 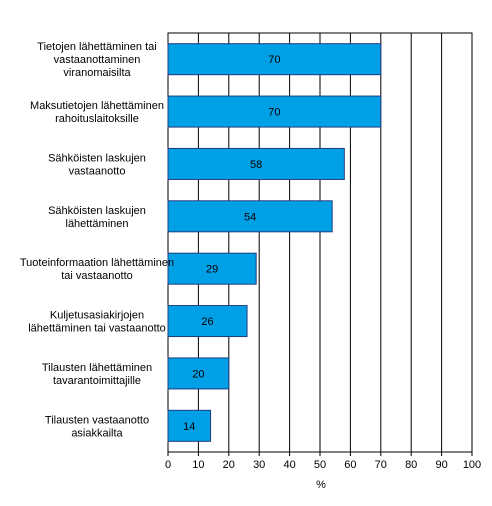 I want to click on category-label-line: vastaanottaminen, so click(x=97, y=60).